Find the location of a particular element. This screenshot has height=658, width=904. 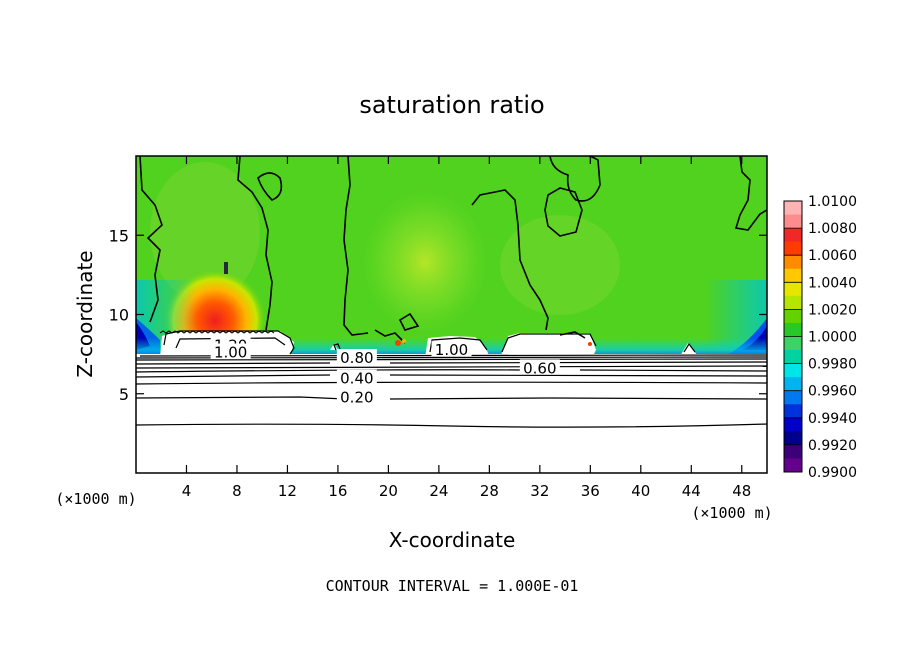

x-tick-label: 28 is located at coordinates (489, 491).